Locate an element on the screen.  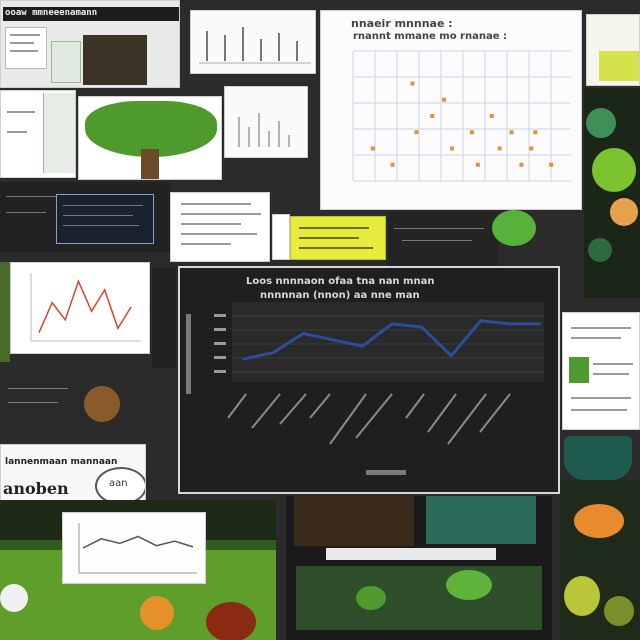
chalk-side-notes is located at coordinates (164, 318).